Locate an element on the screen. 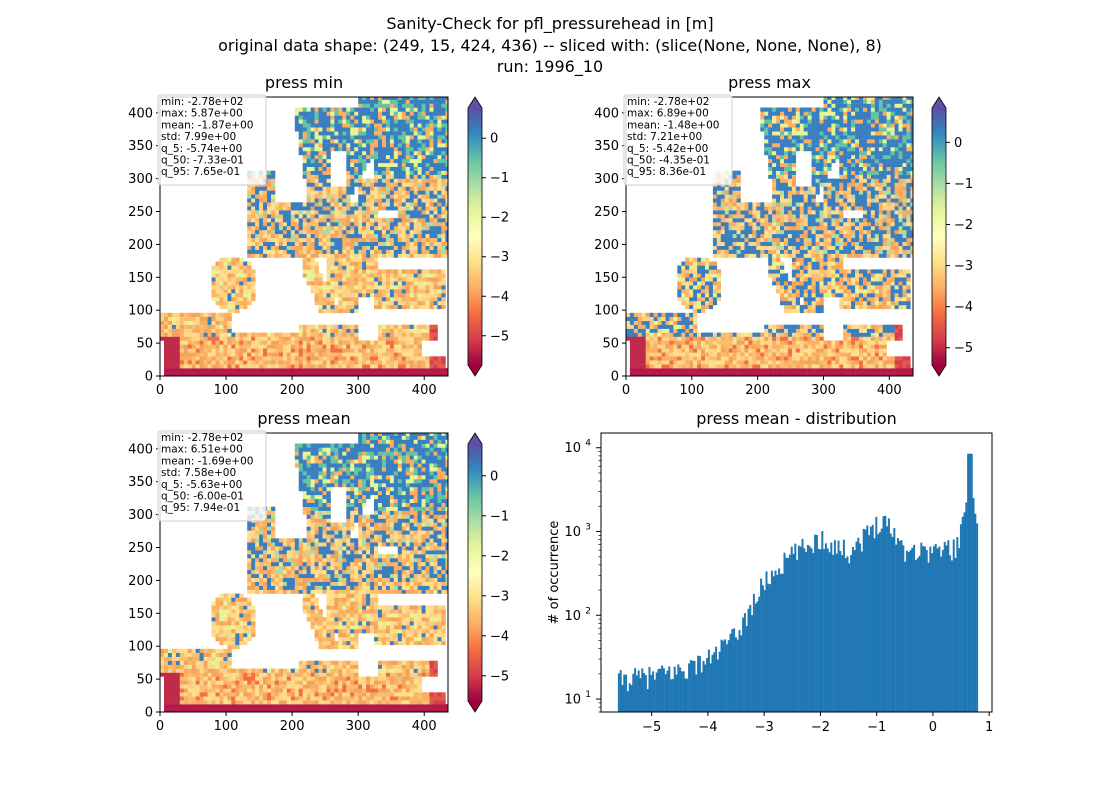 The image size is (1100, 800). y-tick-label: 400 is located at coordinates (140, 449).